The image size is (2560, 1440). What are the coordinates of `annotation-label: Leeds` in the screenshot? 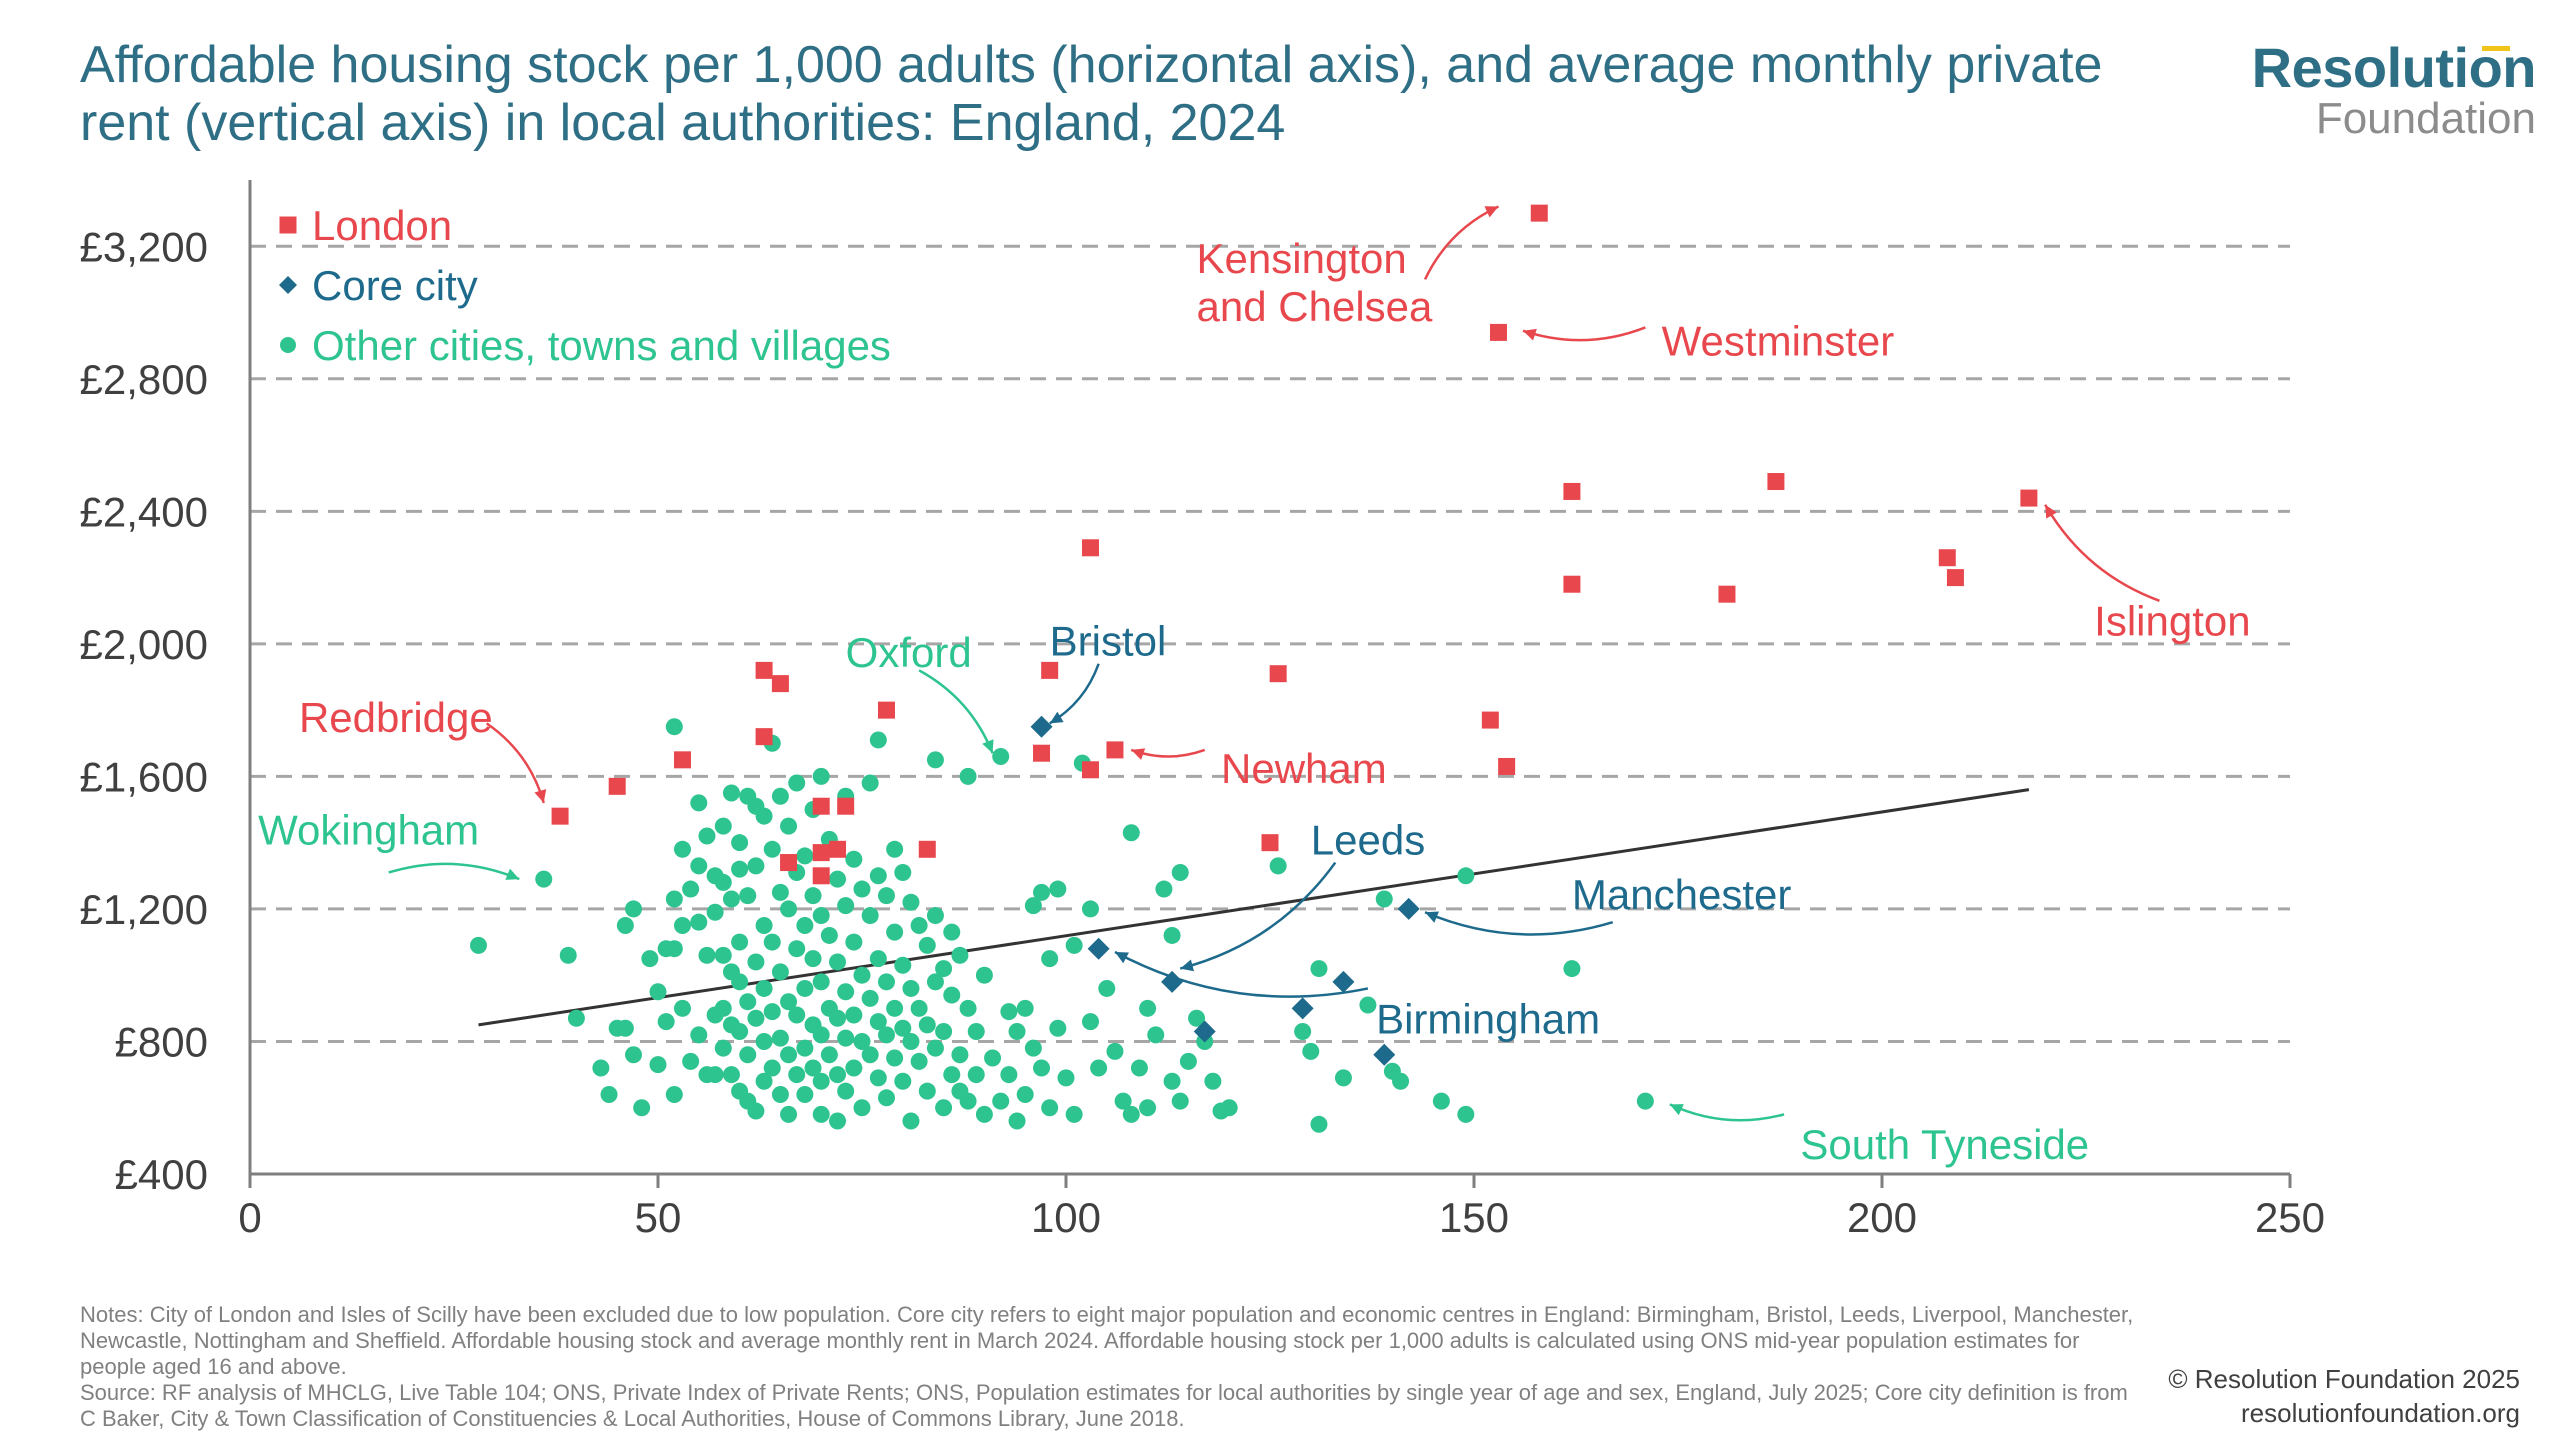 It's located at (1368, 839).